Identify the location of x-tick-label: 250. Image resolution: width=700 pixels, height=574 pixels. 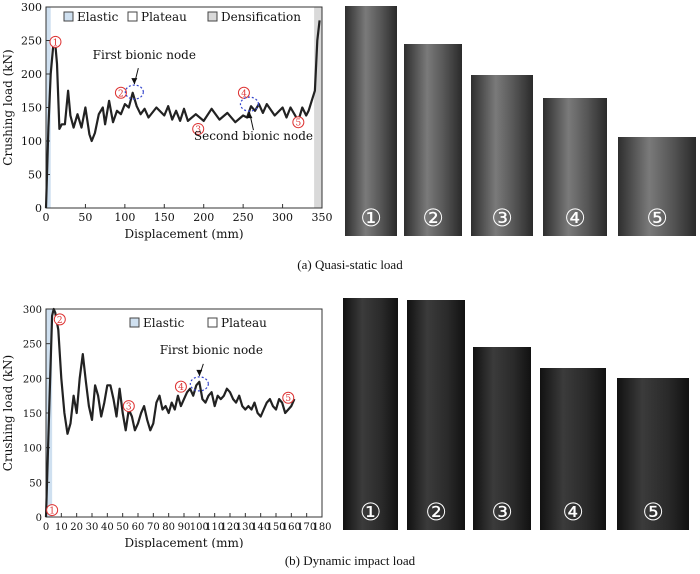
(243, 217).